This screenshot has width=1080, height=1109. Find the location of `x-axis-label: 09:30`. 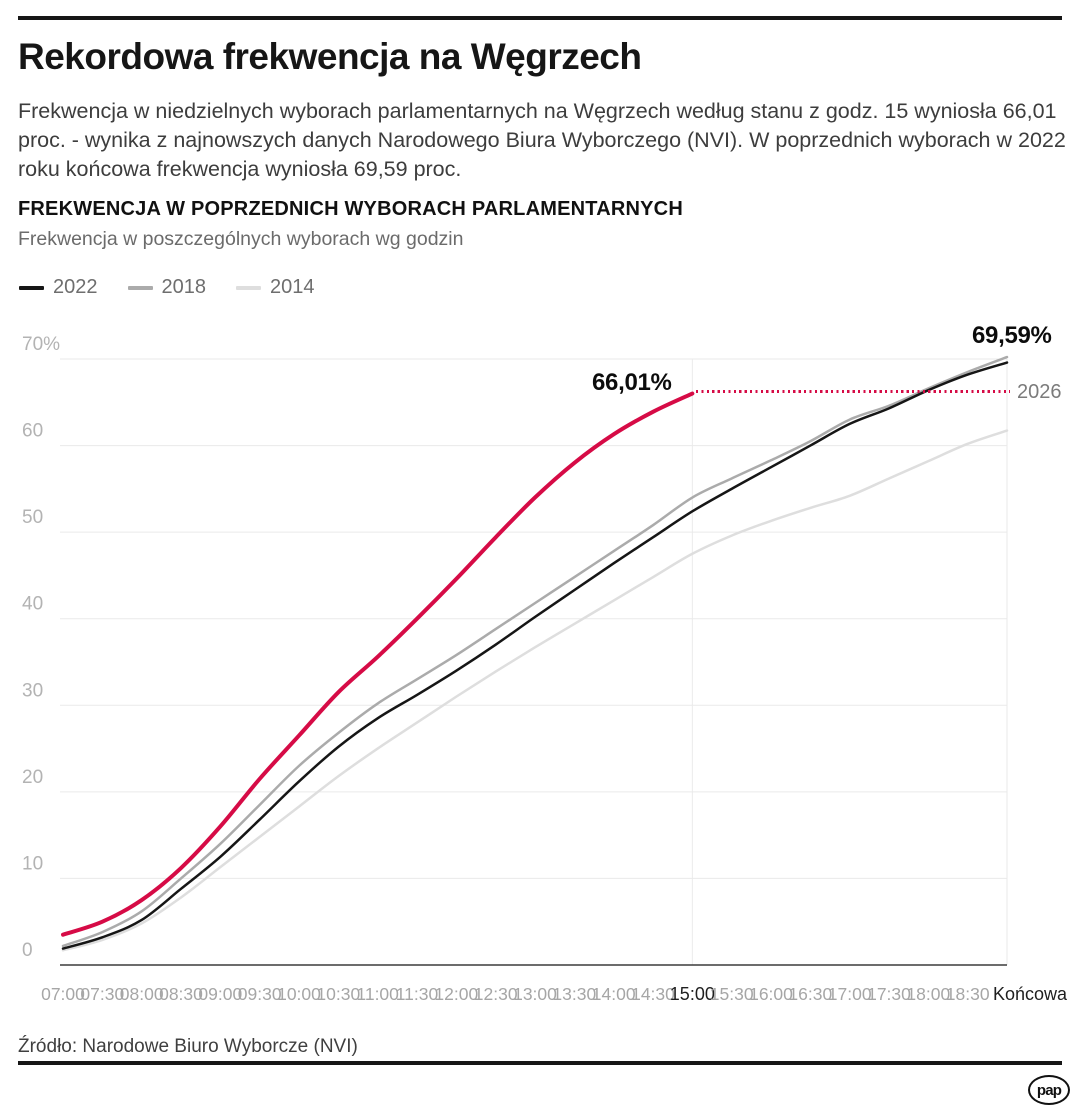

x-axis-label: 09:30 is located at coordinates (260, 994).